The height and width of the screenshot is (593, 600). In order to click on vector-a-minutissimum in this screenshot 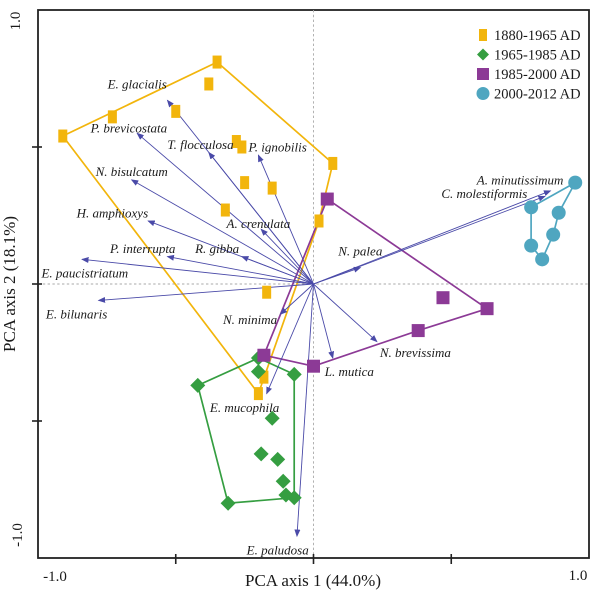, I will do `click(432, 237)`.